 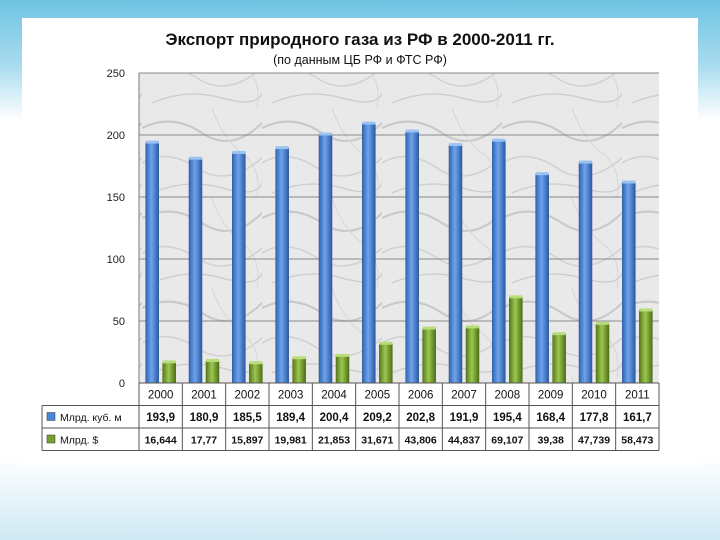 What do you see at coordinates (91, 418) in the screenshot?
I see `legend-label: Млрд. куб. м` at bounding box center [91, 418].